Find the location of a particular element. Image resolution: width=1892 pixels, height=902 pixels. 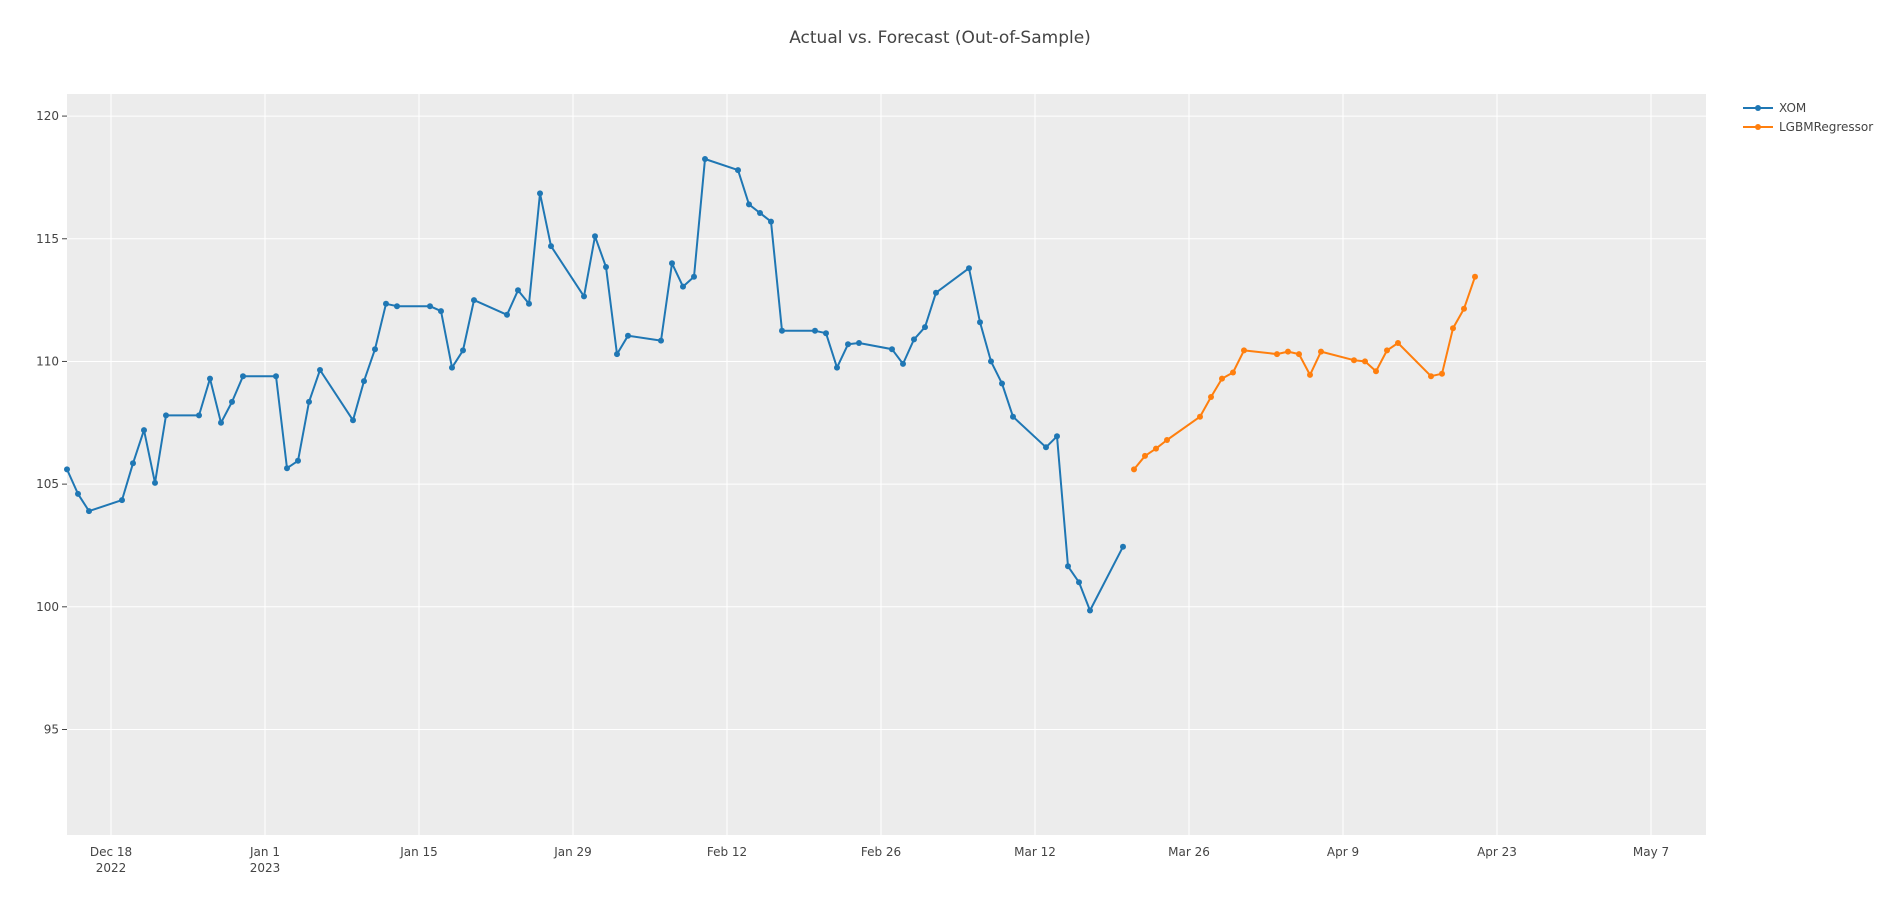

legend-label: LGBMRegressor is located at coordinates (1826, 127).